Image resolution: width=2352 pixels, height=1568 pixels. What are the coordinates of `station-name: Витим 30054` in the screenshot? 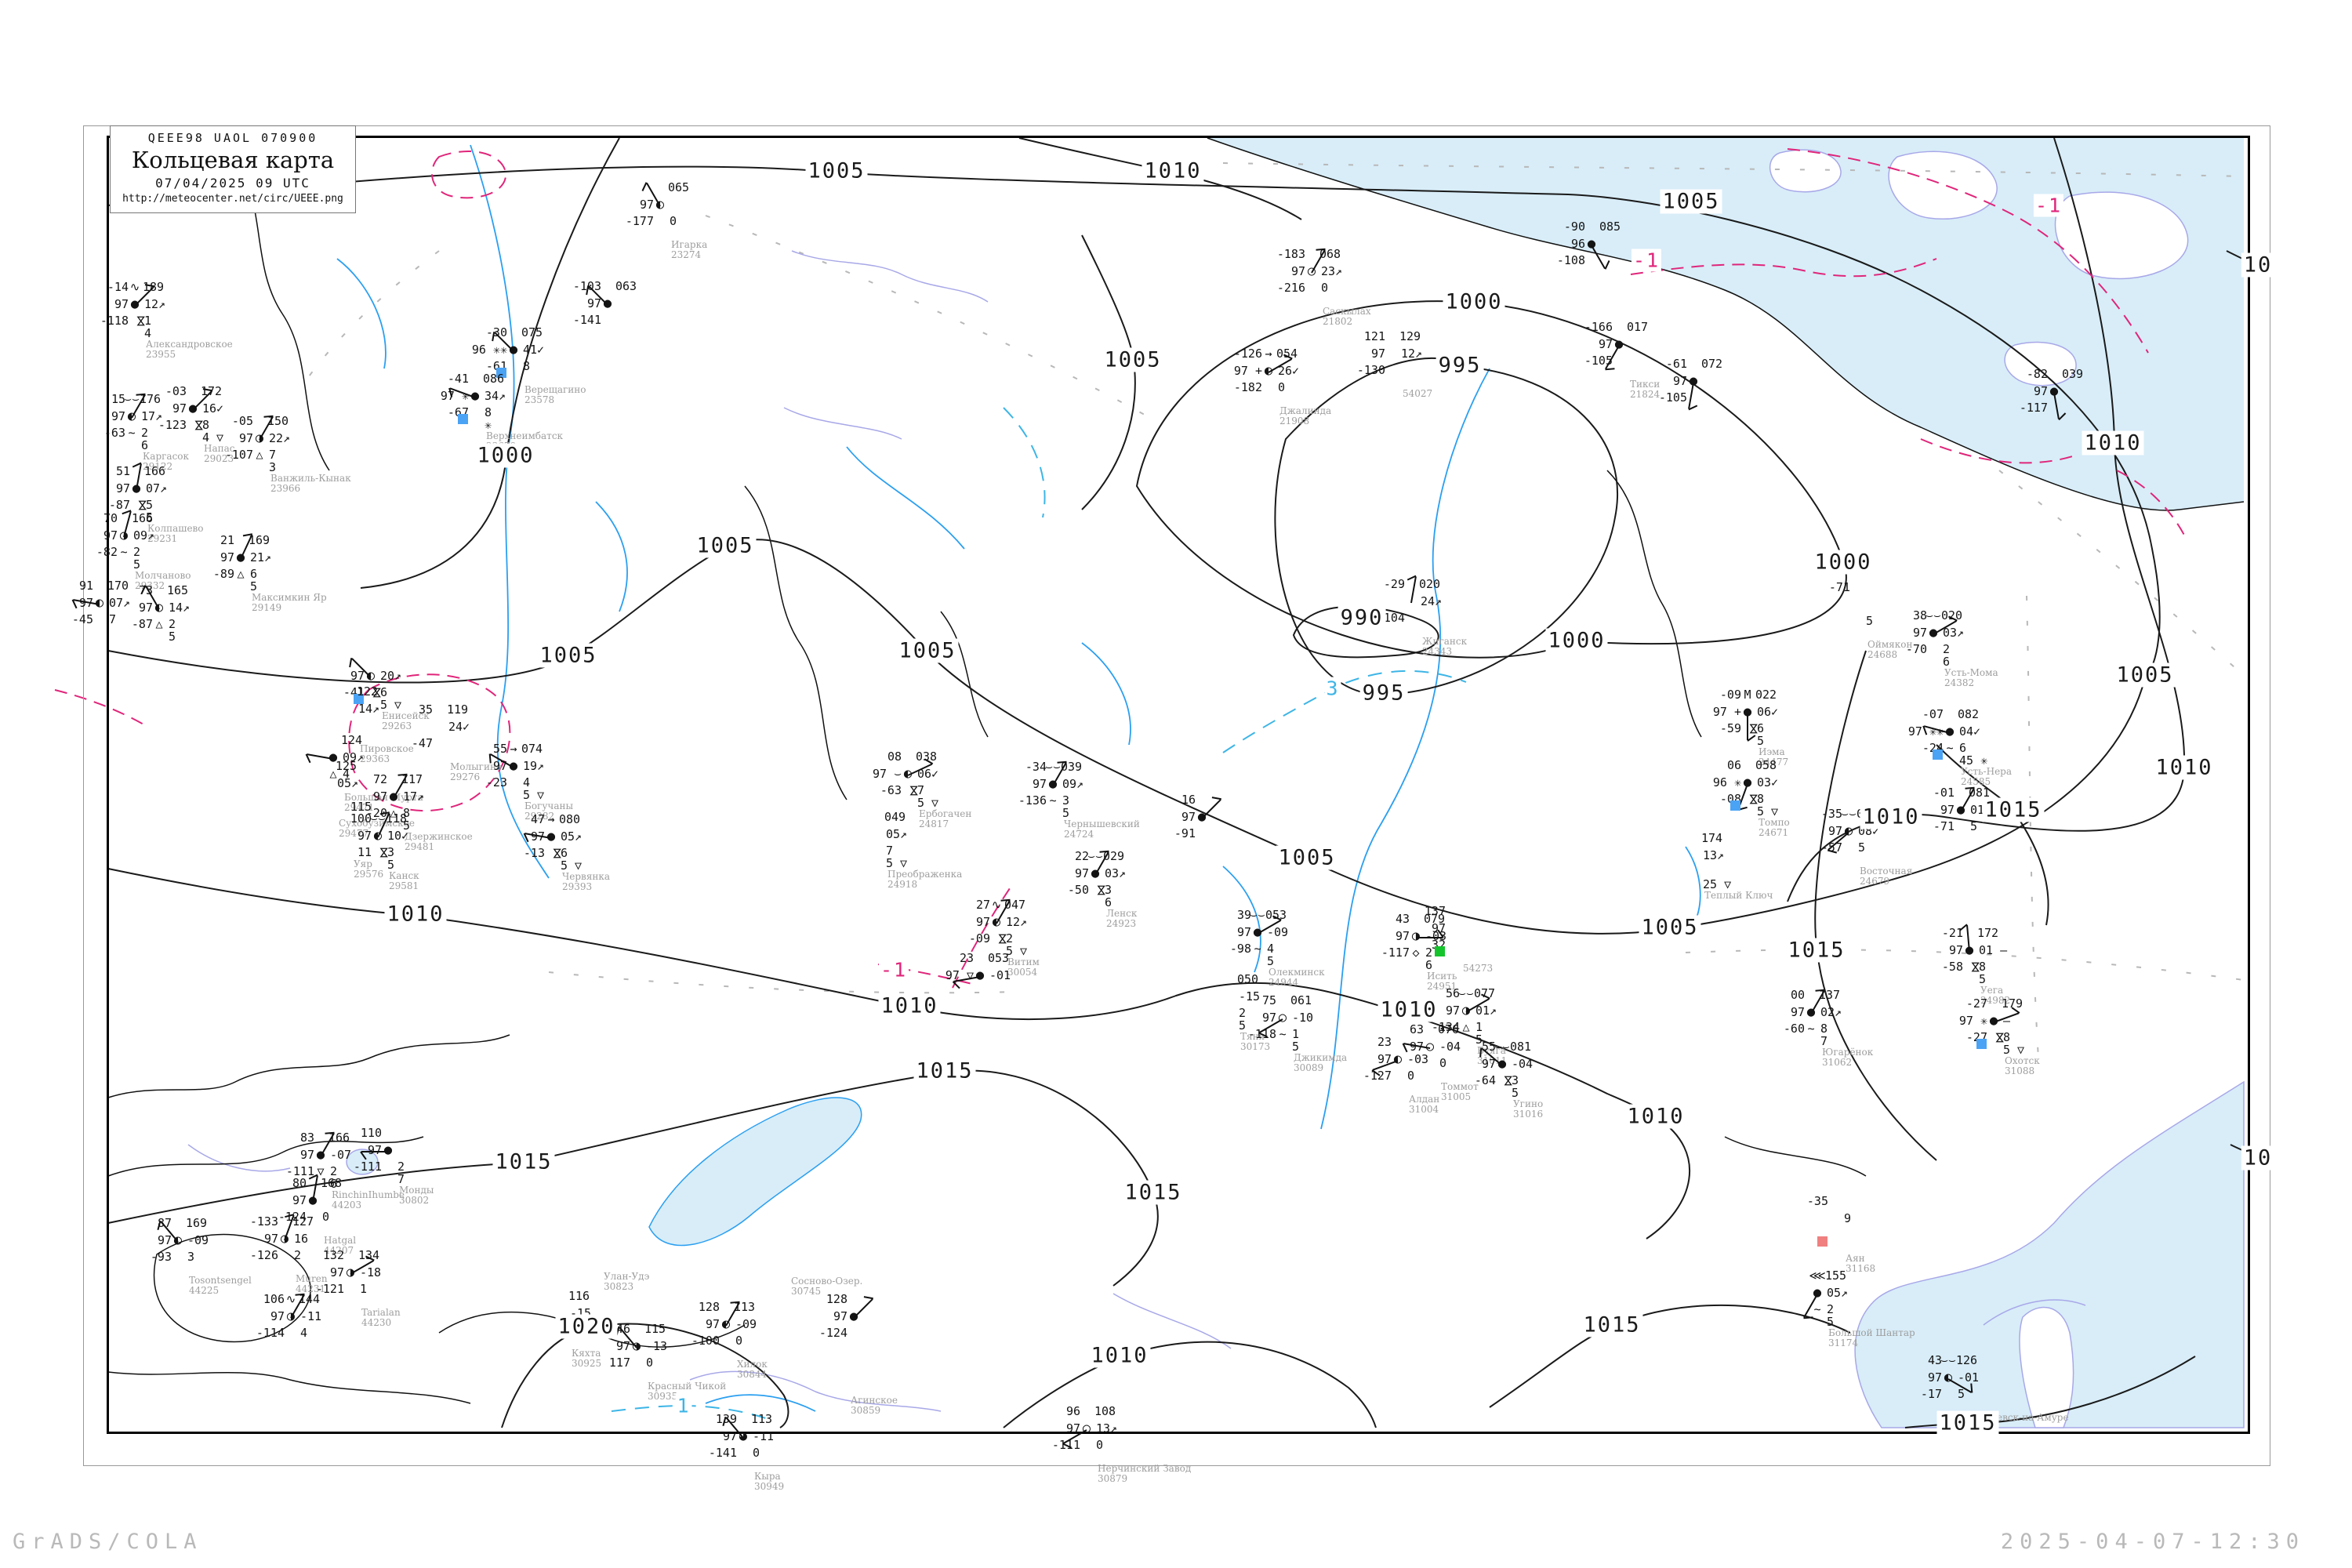 It's located at (1024, 967).